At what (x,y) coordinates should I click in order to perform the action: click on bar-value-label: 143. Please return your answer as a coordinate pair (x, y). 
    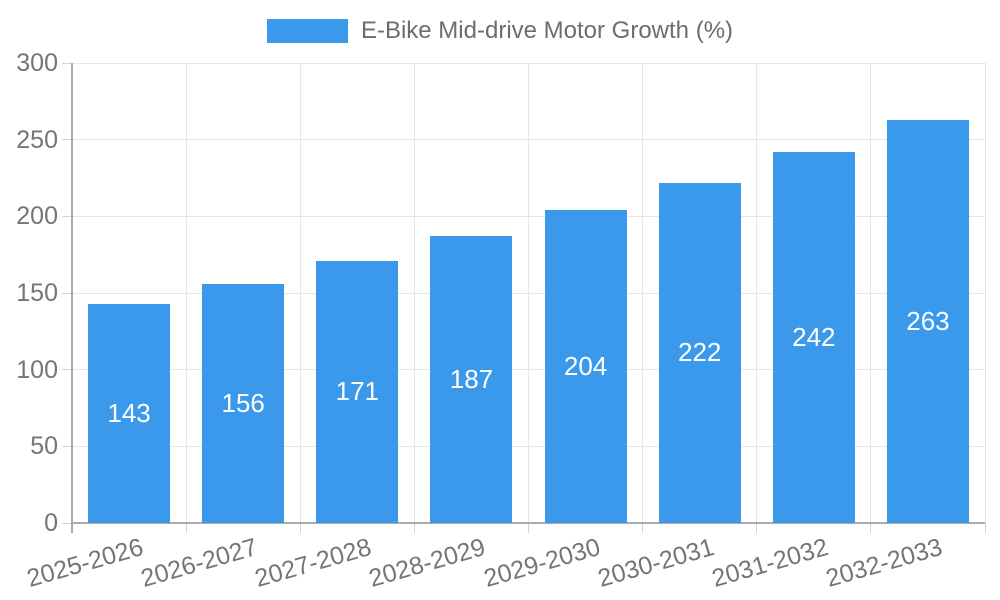
    Looking at the image, I should click on (129, 412).